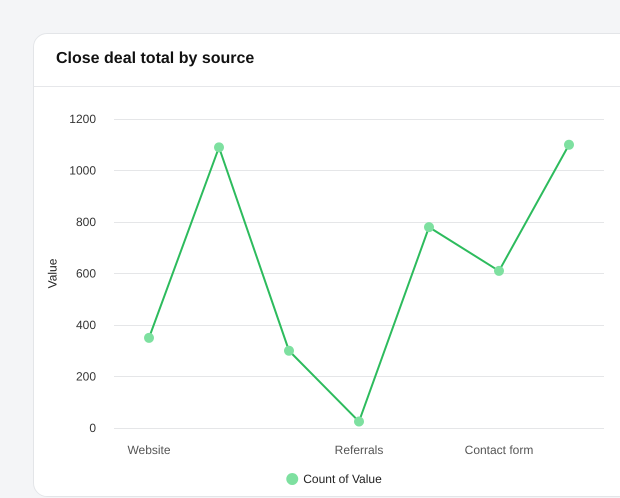  What do you see at coordinates (149, 450) in the screenshot?
I see `x-tick-label: Website` at bounding box center [149, 450].